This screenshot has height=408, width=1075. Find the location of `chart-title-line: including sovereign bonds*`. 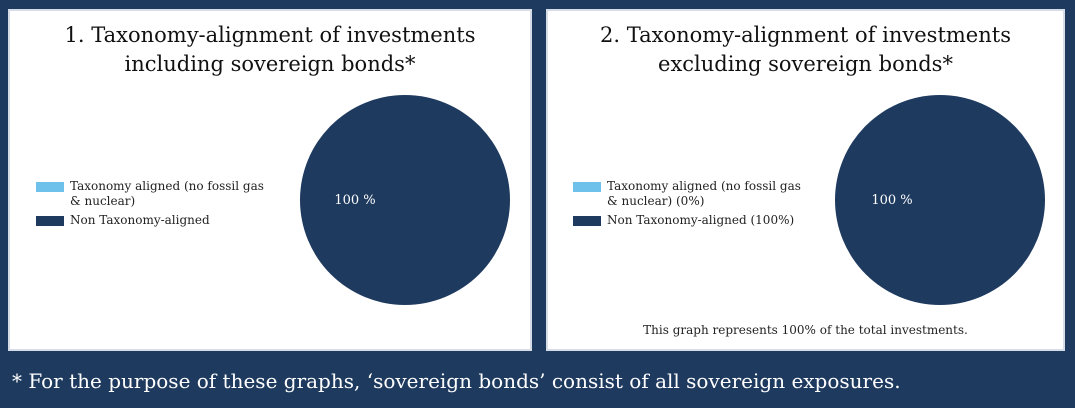

chart-title-line: including sovereign bonds* is located at coordinates (270, 64).